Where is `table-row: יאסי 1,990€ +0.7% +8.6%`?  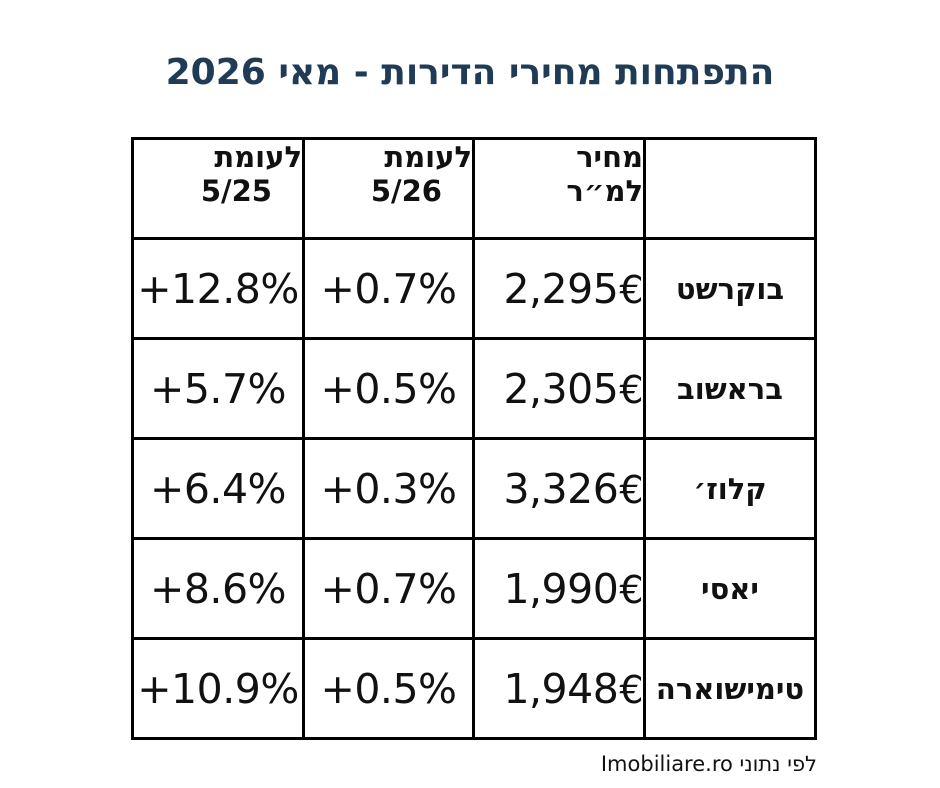 table-row: יאסי 1,990€ +0.7% +8.6% is located at coordinates (474, 588).